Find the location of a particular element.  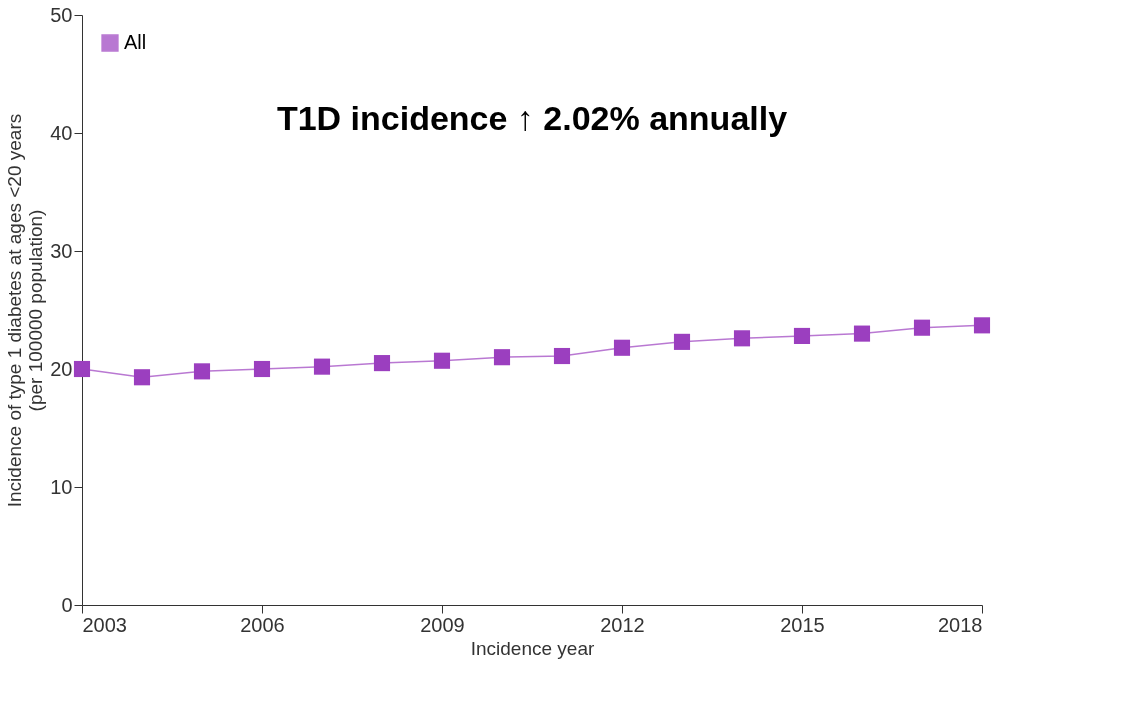

y-tick-label: 30 is located at coordinates (61, 250).